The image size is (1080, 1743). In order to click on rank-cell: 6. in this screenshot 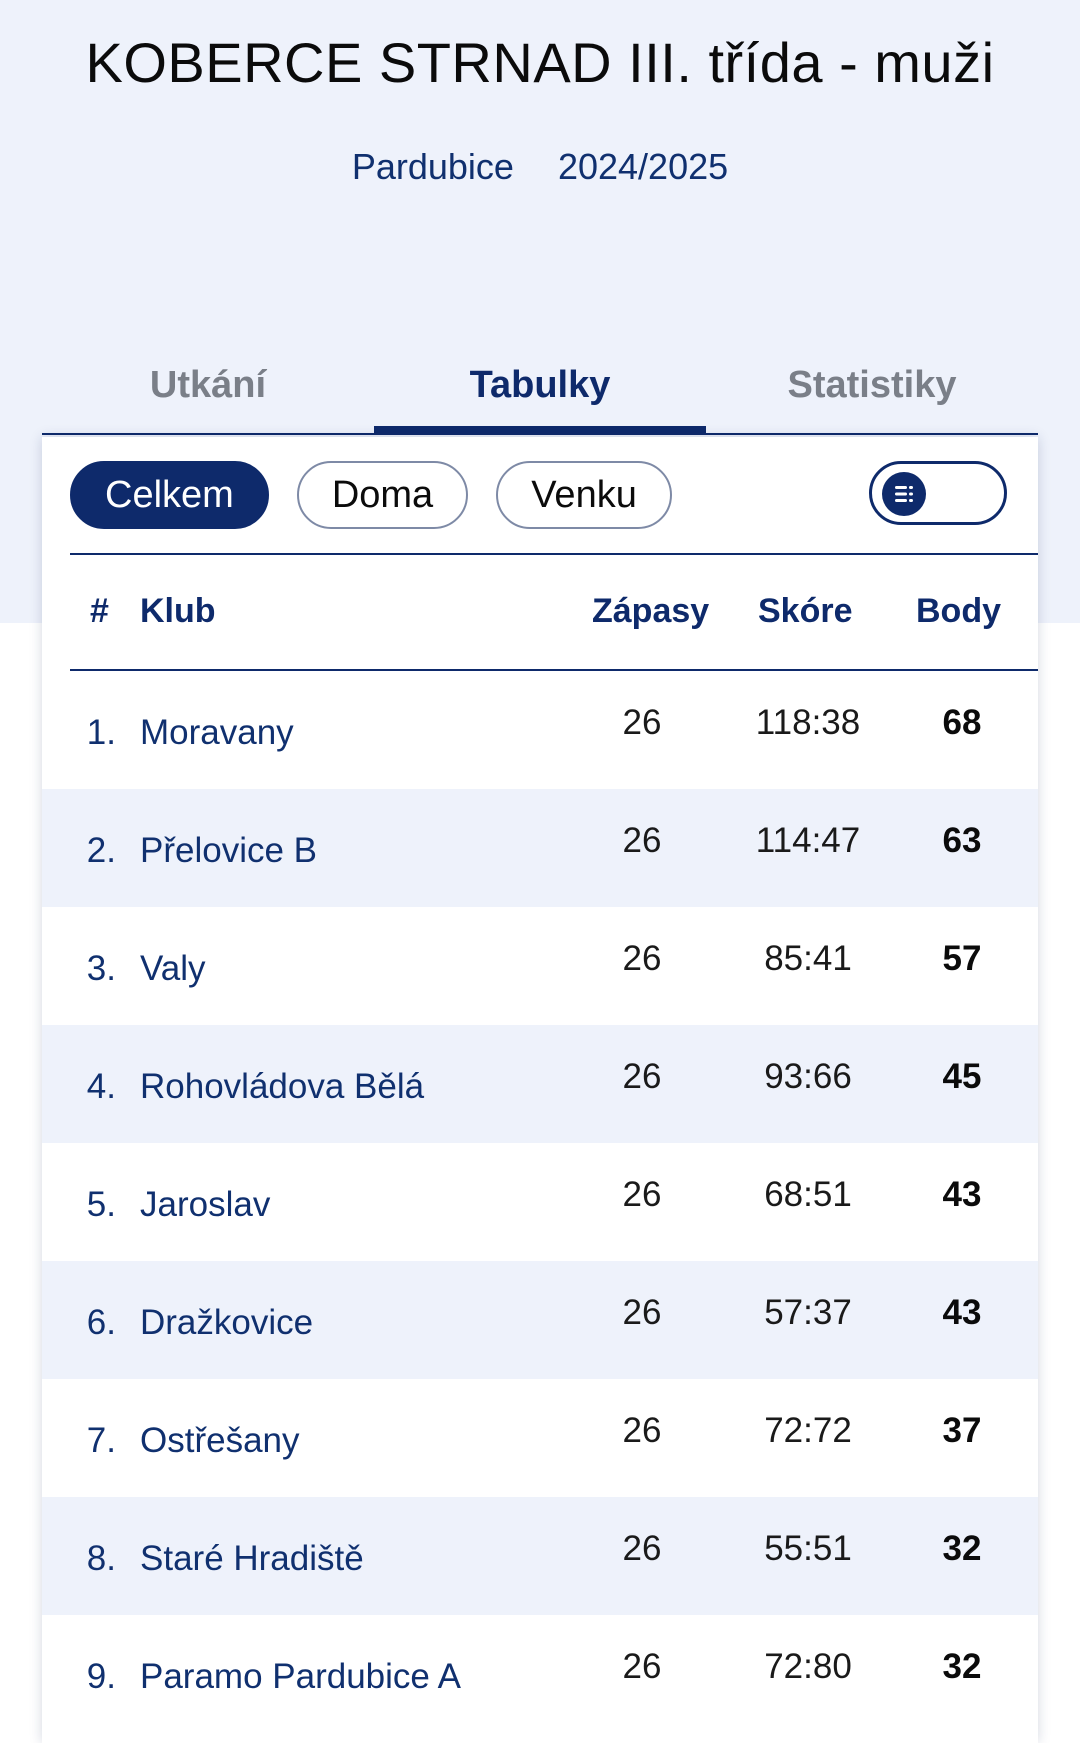, I will do `click(101, 1322)`.